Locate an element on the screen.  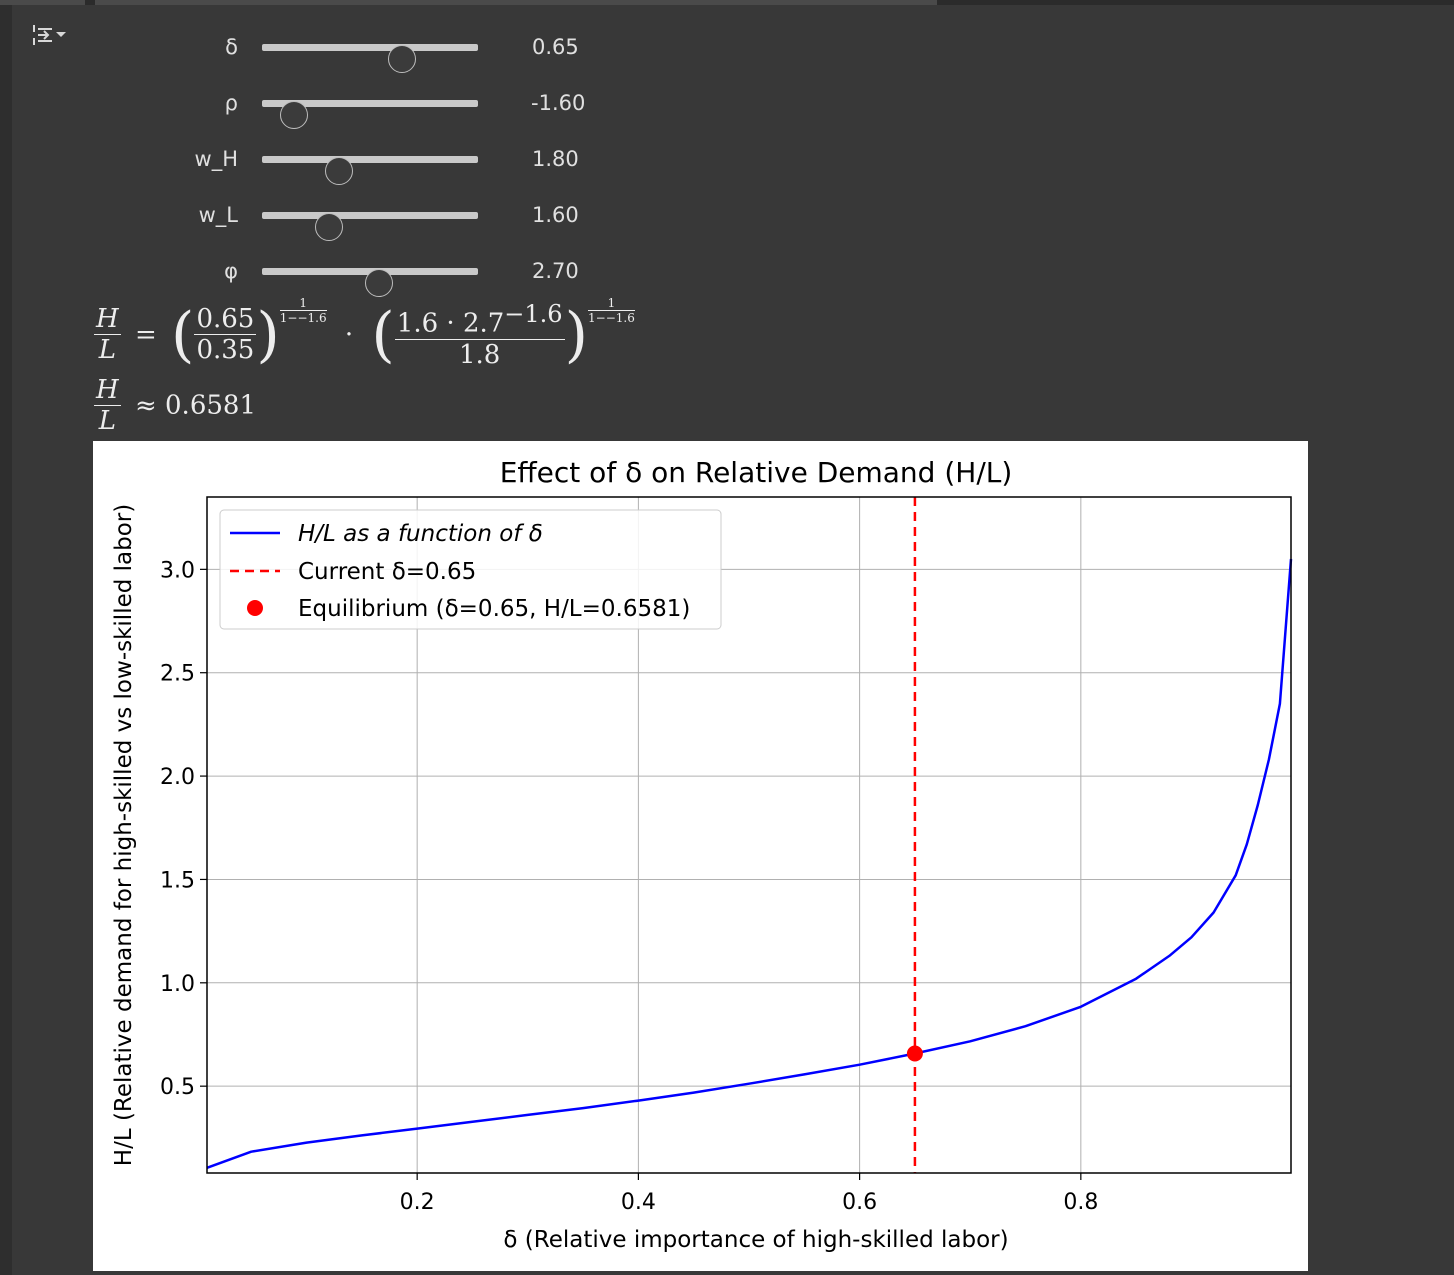
second-numerator-exponent: −1.6 is located at coordinates (533, 314).